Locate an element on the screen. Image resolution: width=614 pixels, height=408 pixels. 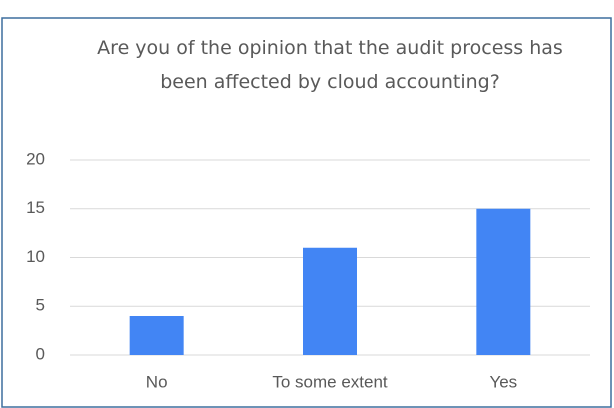
y-tick-label: 5 is located at coordinates (40, 305).